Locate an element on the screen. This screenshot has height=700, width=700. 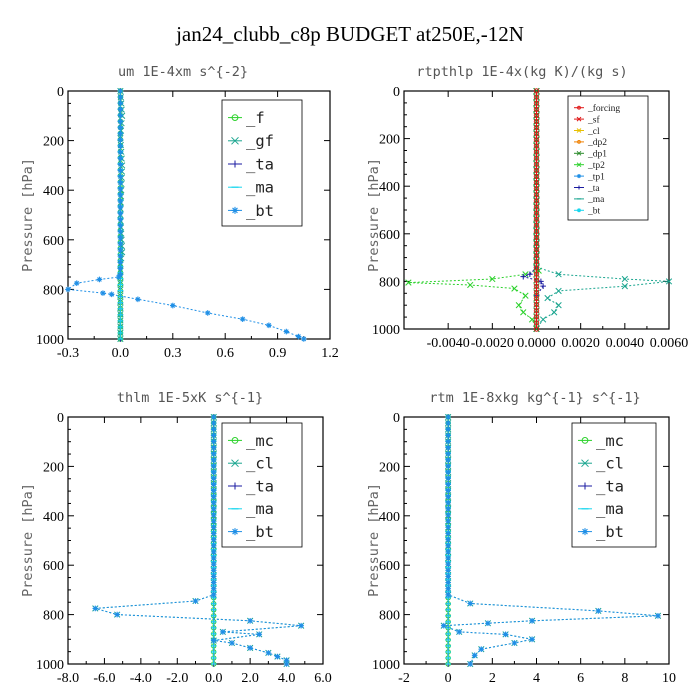
series-line_bt is located at coordinates (198, 540).